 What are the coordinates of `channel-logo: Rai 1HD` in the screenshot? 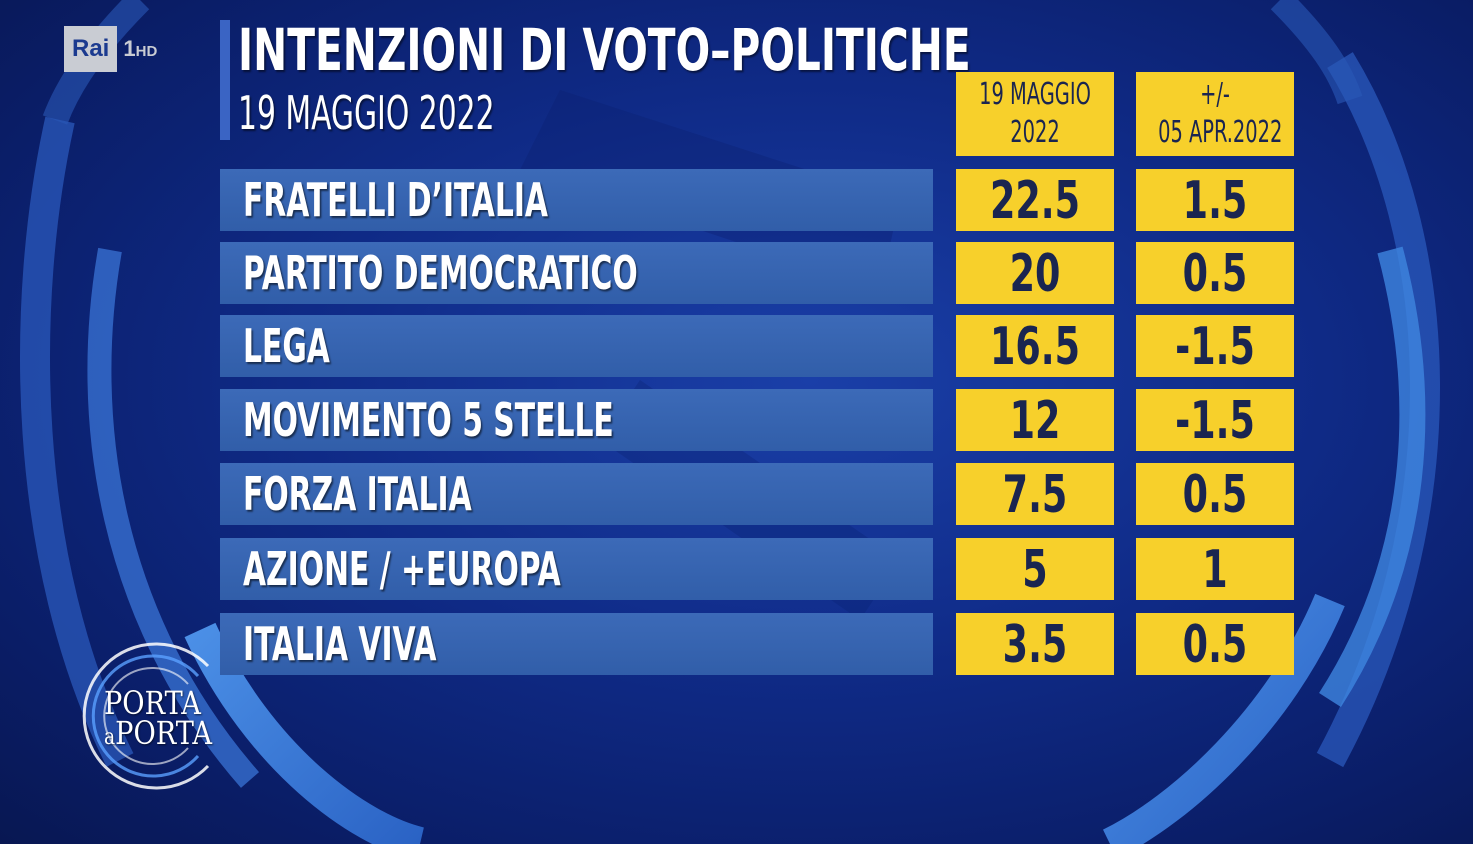 It's located at (110, 49).